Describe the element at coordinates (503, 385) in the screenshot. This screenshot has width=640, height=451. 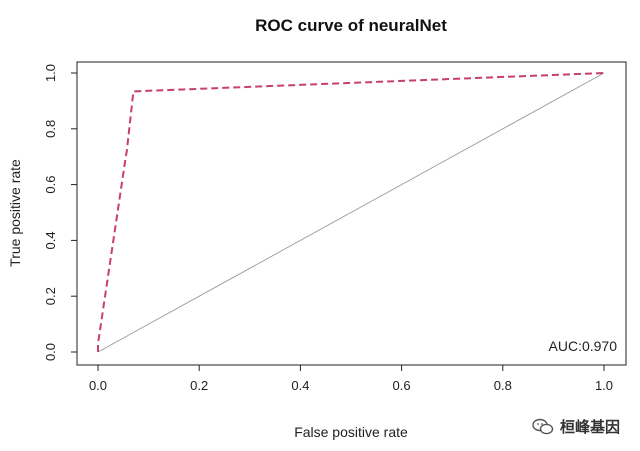
I see `x-tick-label: 0.8` at that location.